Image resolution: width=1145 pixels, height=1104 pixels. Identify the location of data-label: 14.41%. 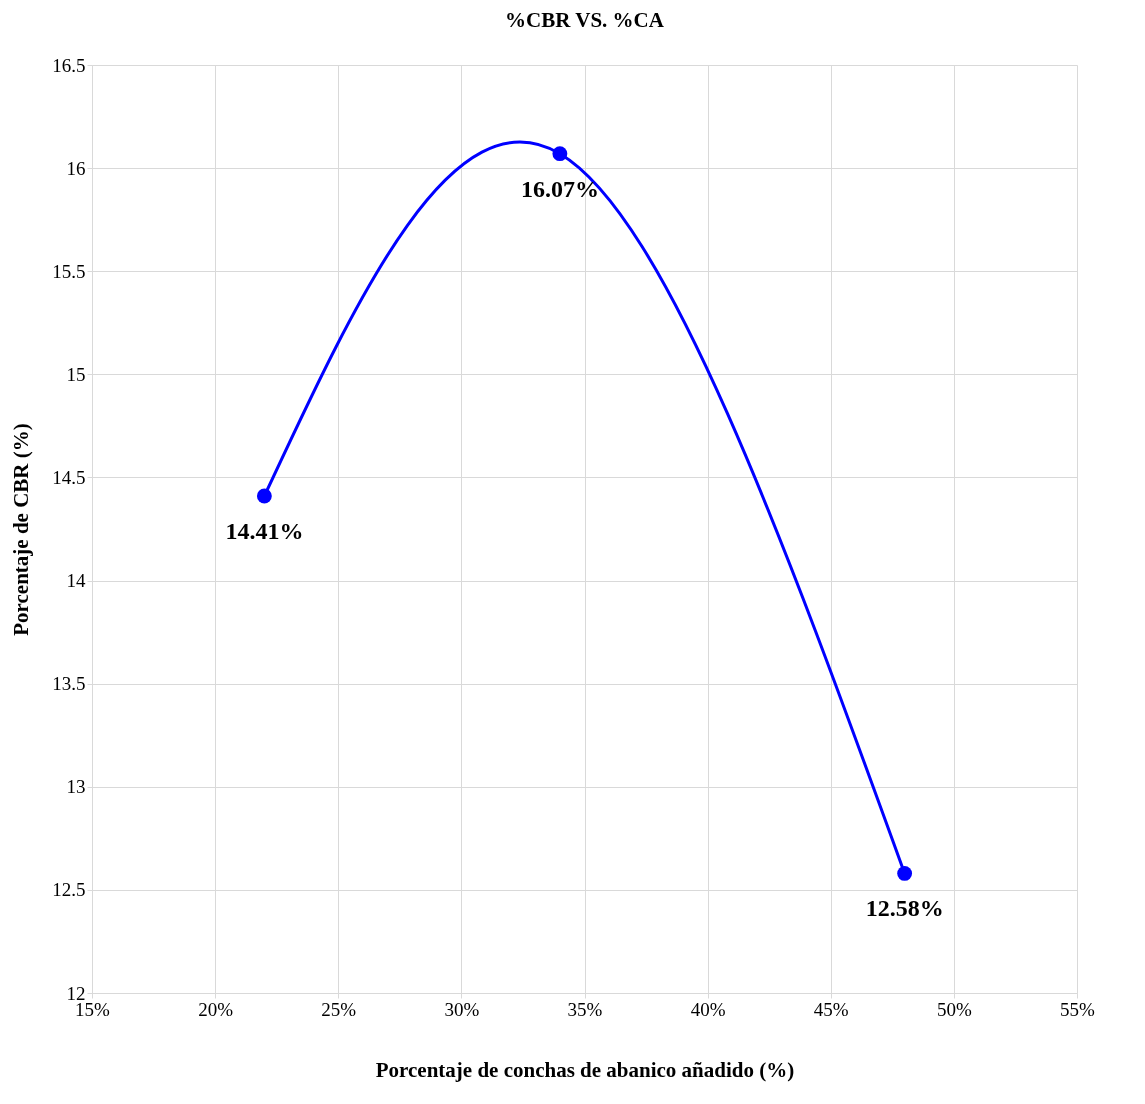
(264, 531).